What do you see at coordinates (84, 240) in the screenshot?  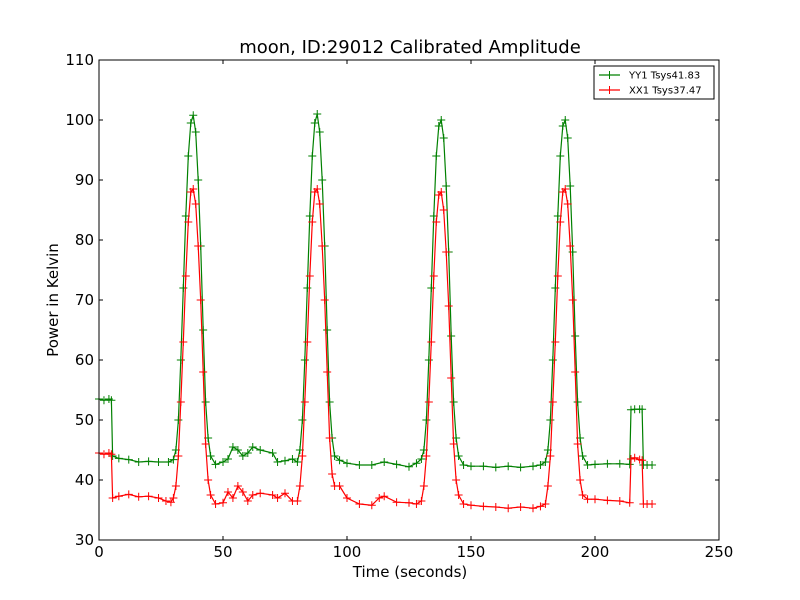 I see `y-tick-label: 80` at bounding box center [84, 240].